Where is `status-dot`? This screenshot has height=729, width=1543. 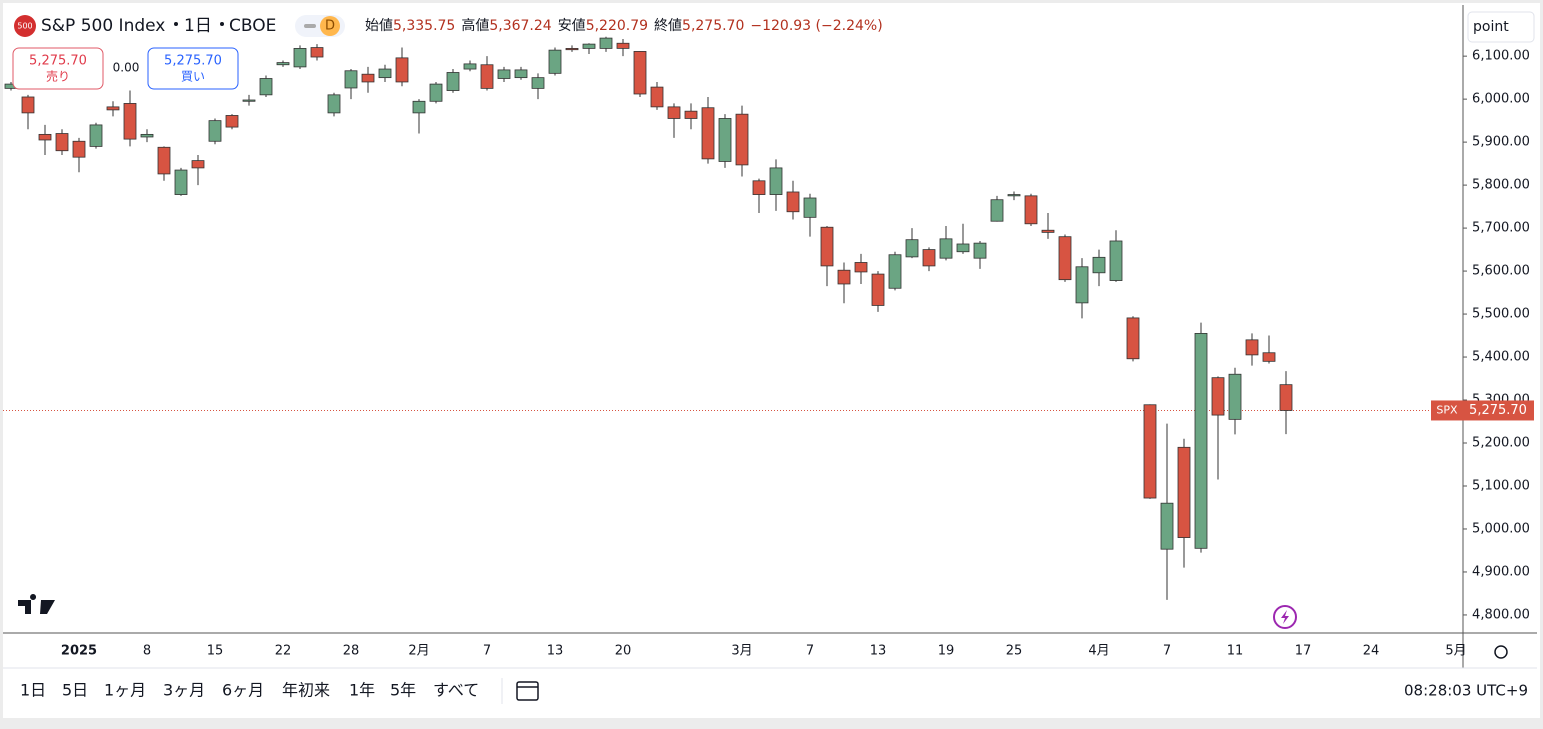 status-dot is located at coordinates (310, 26).